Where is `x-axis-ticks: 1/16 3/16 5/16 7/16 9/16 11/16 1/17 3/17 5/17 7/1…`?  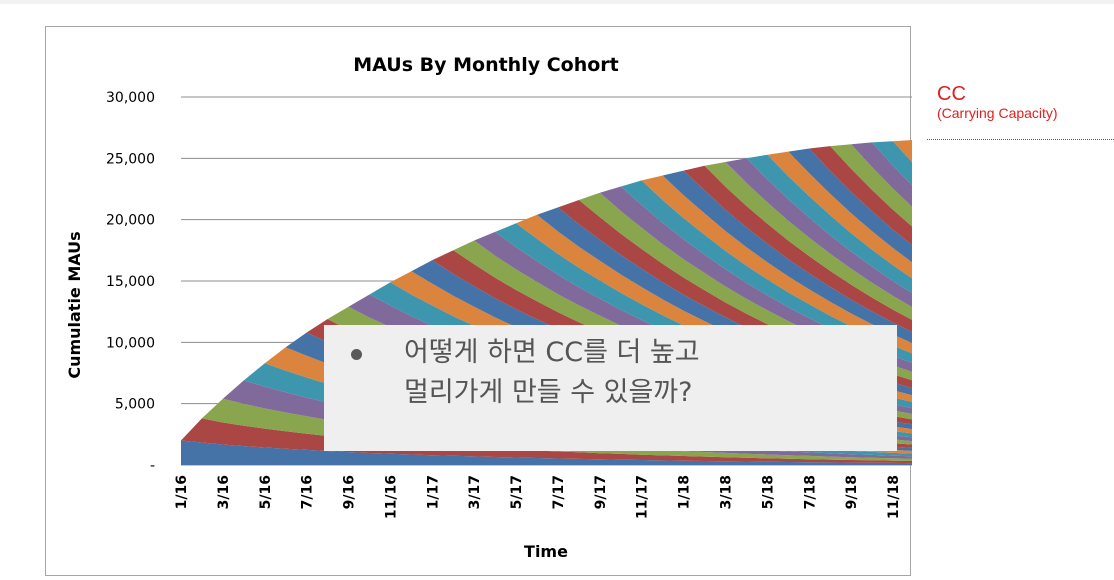 x-axis-ticks: 1/16 3/16 5/16 7/16 9/16 11/16 1/17 3/17 5/17 7/1… is located at coordinates (538, 497).